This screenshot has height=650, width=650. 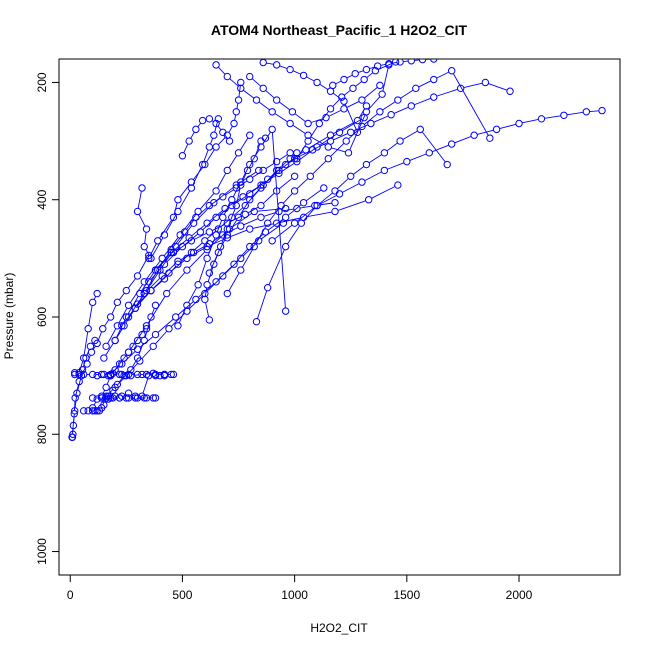 What do you see at coordinates (406, 595) in the screenshot?
I see `x-tick-label: 1500` at bounding box center [406, 595].